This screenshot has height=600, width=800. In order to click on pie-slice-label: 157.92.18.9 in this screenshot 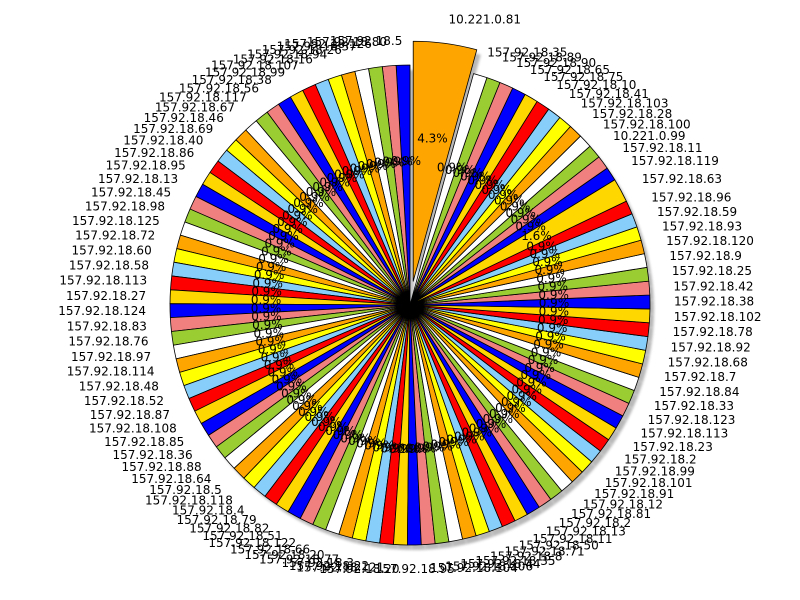, I will do `click(705, 256)`.